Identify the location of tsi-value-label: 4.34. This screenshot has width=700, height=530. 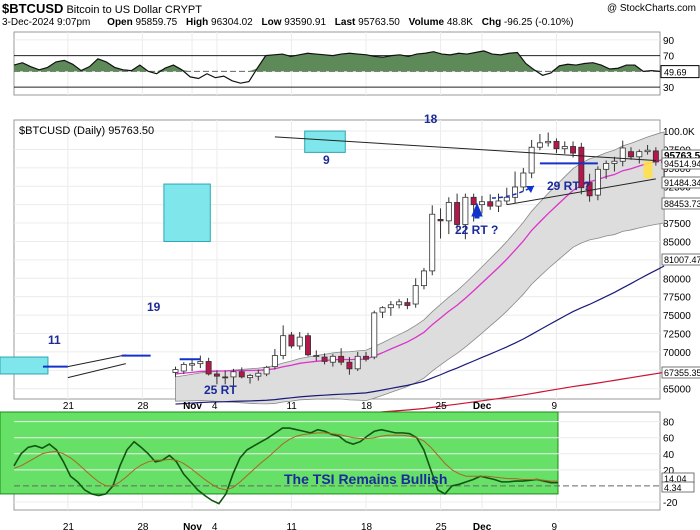
(673, 488).